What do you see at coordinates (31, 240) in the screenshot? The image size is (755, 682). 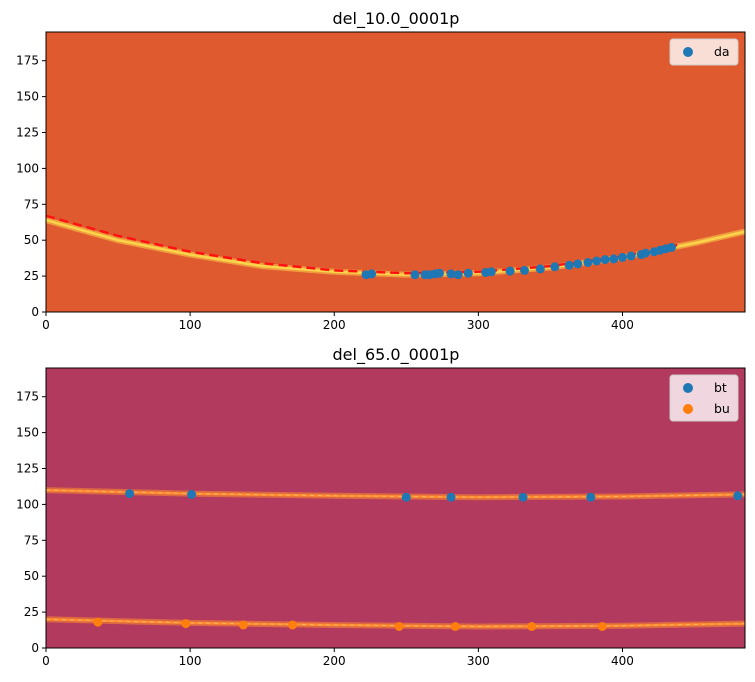 I see `top-y-tick-label: 50` at bounding box center [31, 240].